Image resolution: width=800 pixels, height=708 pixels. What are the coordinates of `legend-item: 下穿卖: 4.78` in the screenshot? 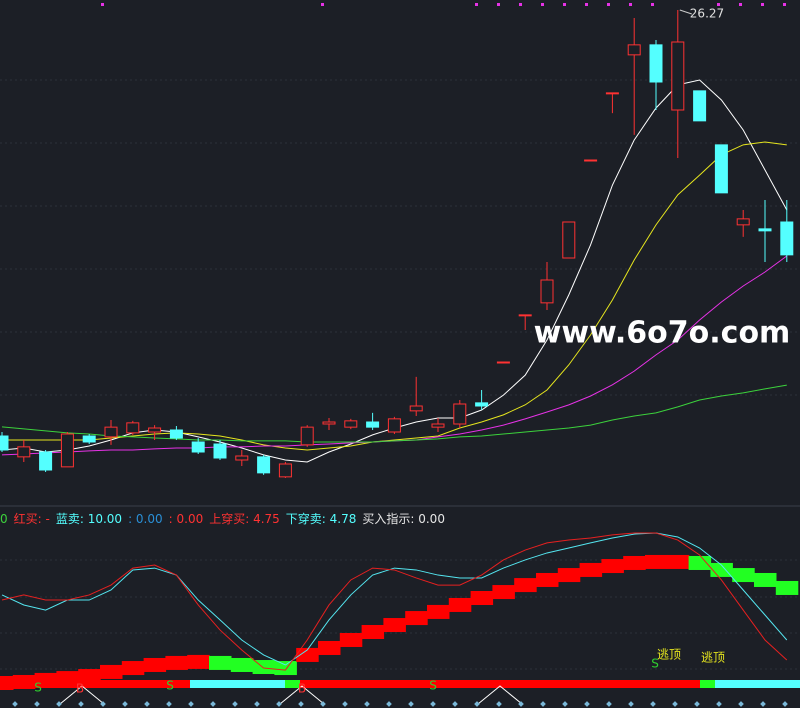 It's located at (321, 518).